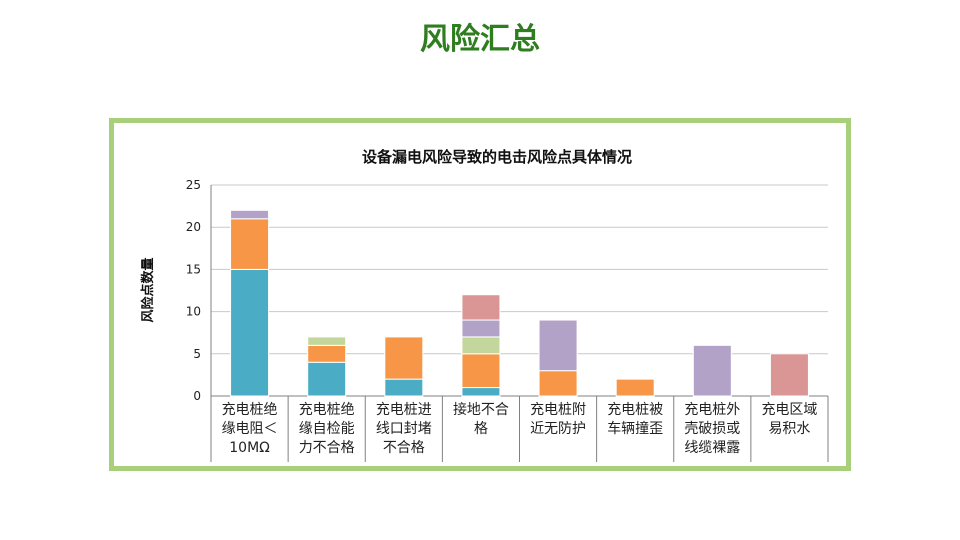 The width and height of the screenshot is (960, 540). Describe the element at coordinates (193, 312) in the screenshot. I see `y-tick-label: 10` at that location.